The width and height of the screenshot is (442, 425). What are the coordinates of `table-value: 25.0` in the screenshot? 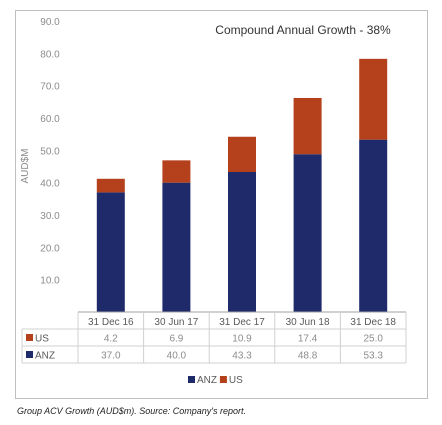 It's located at (373, 339).